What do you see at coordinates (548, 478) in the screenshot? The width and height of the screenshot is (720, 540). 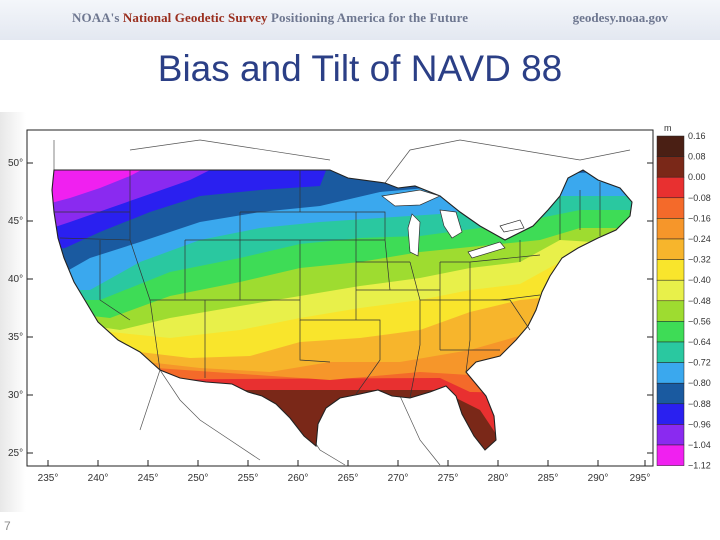 I see `lon-label: 285°` at bounding box center [548, 478].